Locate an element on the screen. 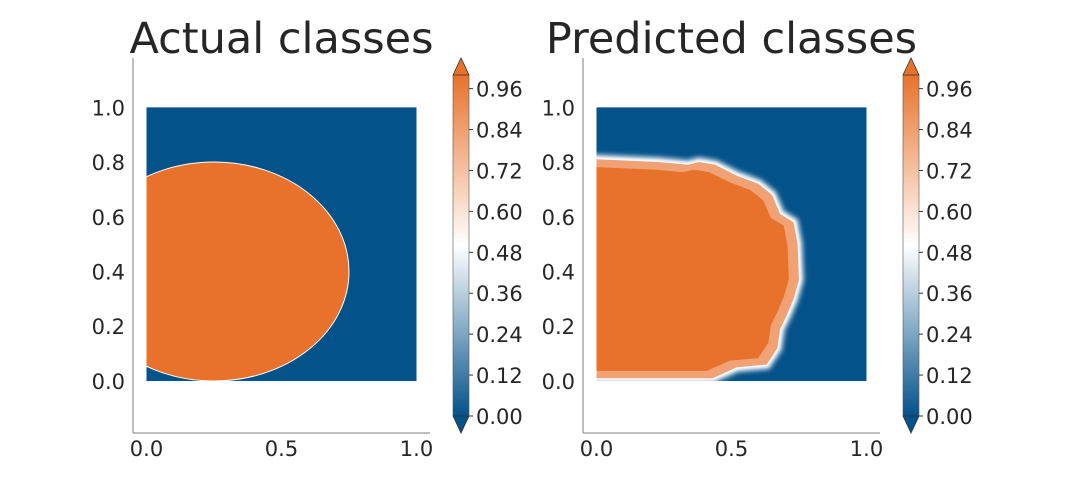 This screenshot has width=1065, height=490. chart-title: Actual classes is located at coordinates (282, 39).